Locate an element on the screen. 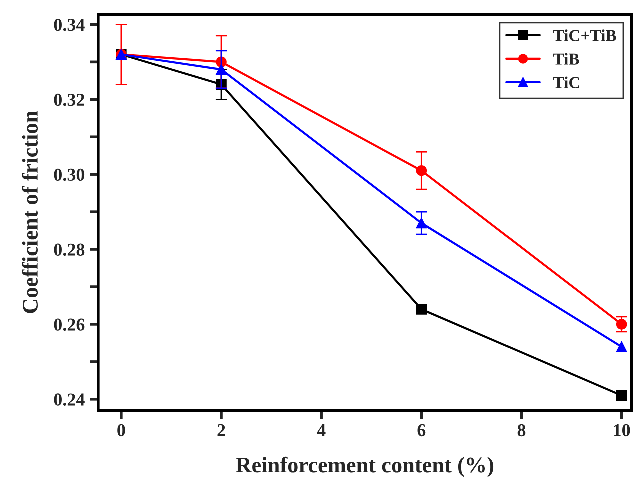 This screenshot has height=486, width=635. y-tick-label: 0.34 is located at coordinates (69, 25).